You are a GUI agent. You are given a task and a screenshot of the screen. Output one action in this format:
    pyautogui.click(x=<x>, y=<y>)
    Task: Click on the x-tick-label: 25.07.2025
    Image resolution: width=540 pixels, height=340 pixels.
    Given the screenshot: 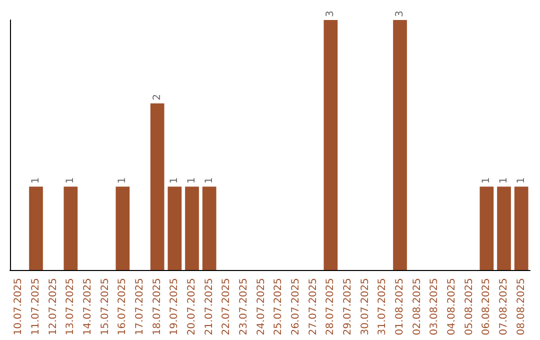 What is the action you would take?
    pyautogui.click(x=278, y=307)
    